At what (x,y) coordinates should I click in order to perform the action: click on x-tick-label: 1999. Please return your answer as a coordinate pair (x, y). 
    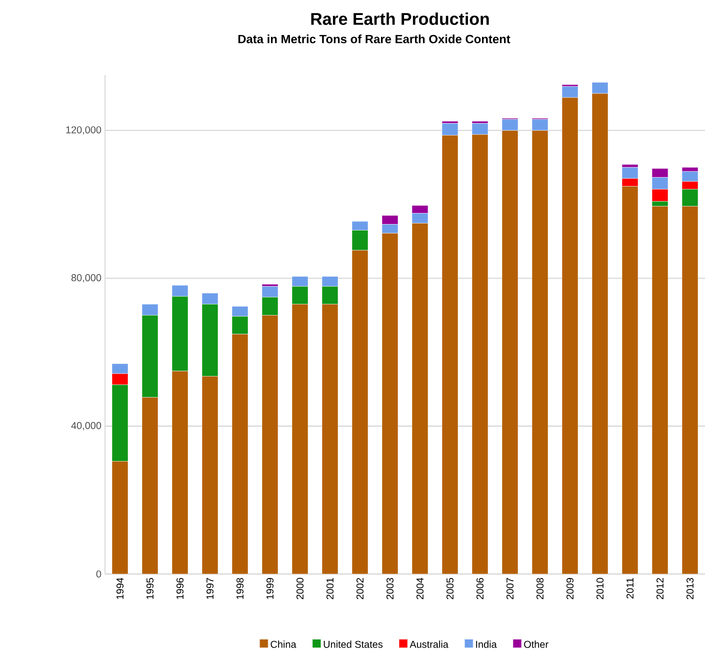
    Looking at the image, I should click on (270, 588).